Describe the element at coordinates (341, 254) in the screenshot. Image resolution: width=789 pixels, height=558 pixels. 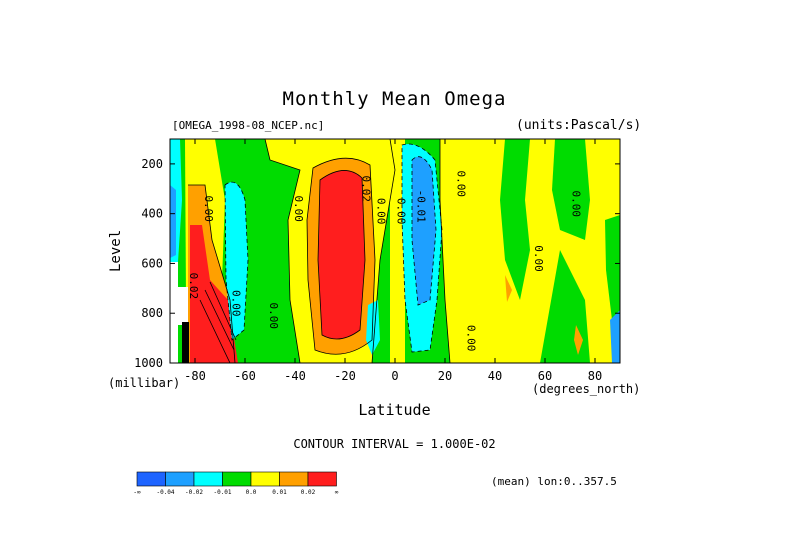
I see `band-red-south-max` at that location.